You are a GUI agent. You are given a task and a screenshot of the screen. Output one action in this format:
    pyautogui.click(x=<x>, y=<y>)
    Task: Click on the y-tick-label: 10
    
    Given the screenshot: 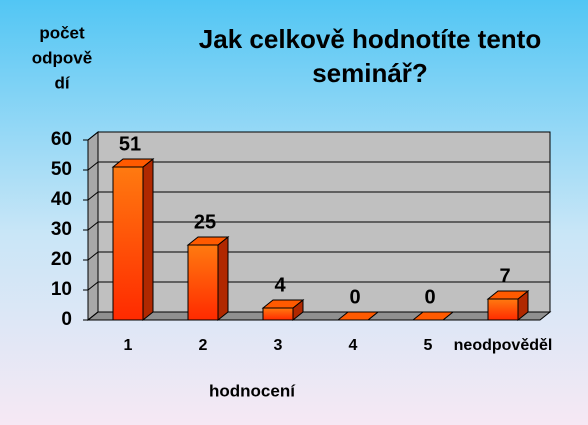 What is the action you would take?
    pyautogui.click(x=61, y=289)
    